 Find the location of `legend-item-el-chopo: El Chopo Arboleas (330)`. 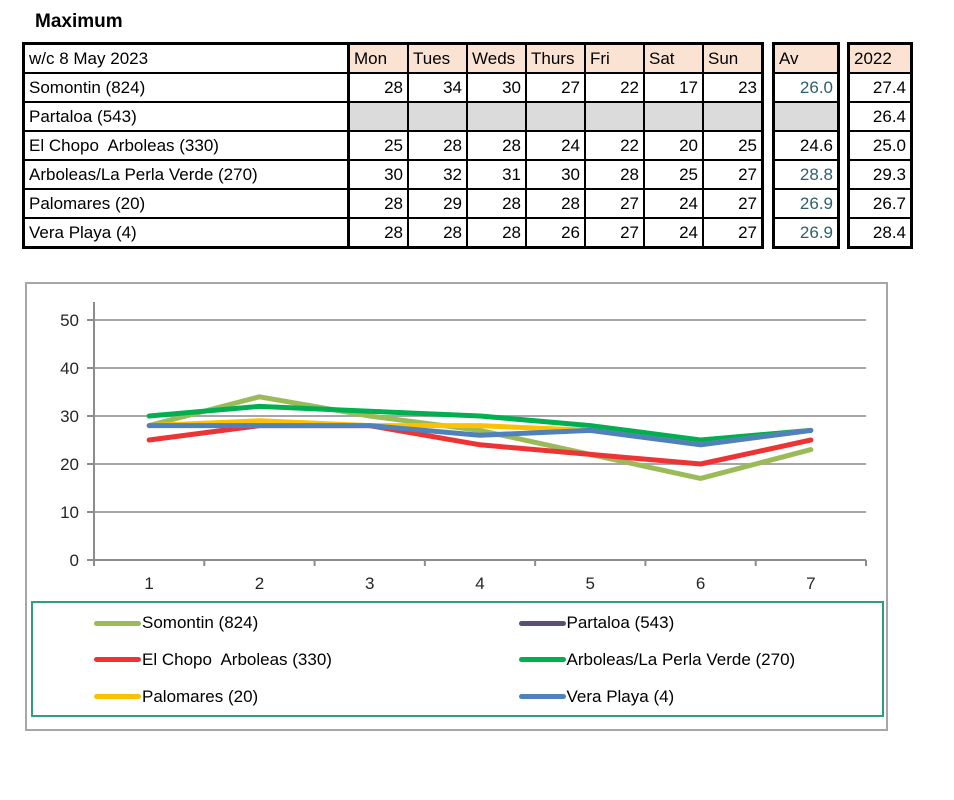

legend-item-el-chopo: El Chopo Arboleas (330) is located at coordinates (245, 660).